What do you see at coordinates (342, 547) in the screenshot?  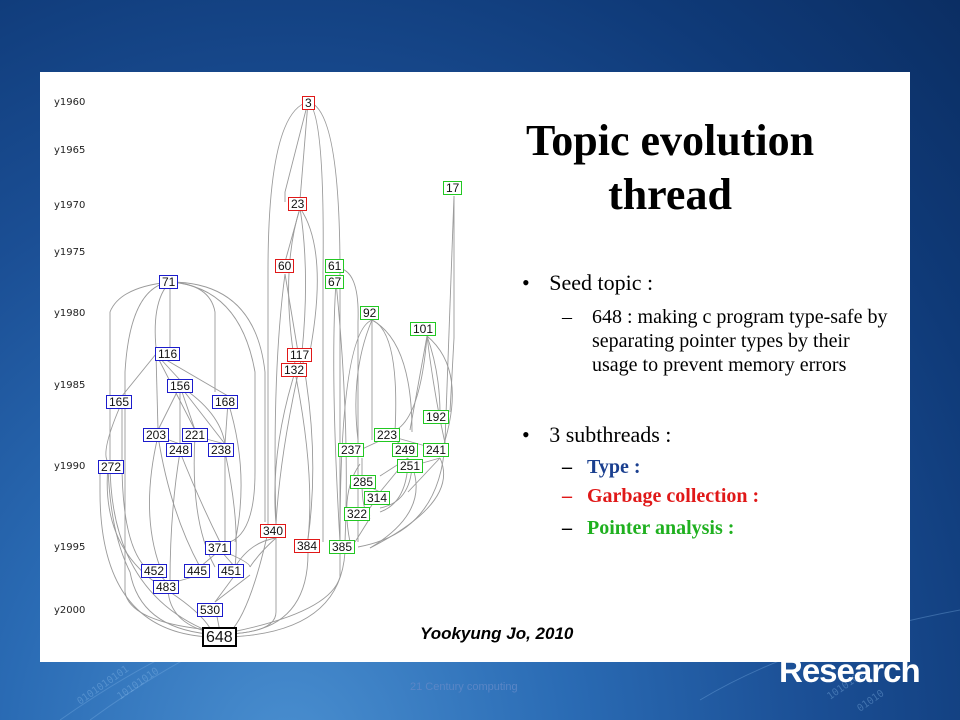 I see `topic-node-pointer: 385` at bounding box center [342, 547].